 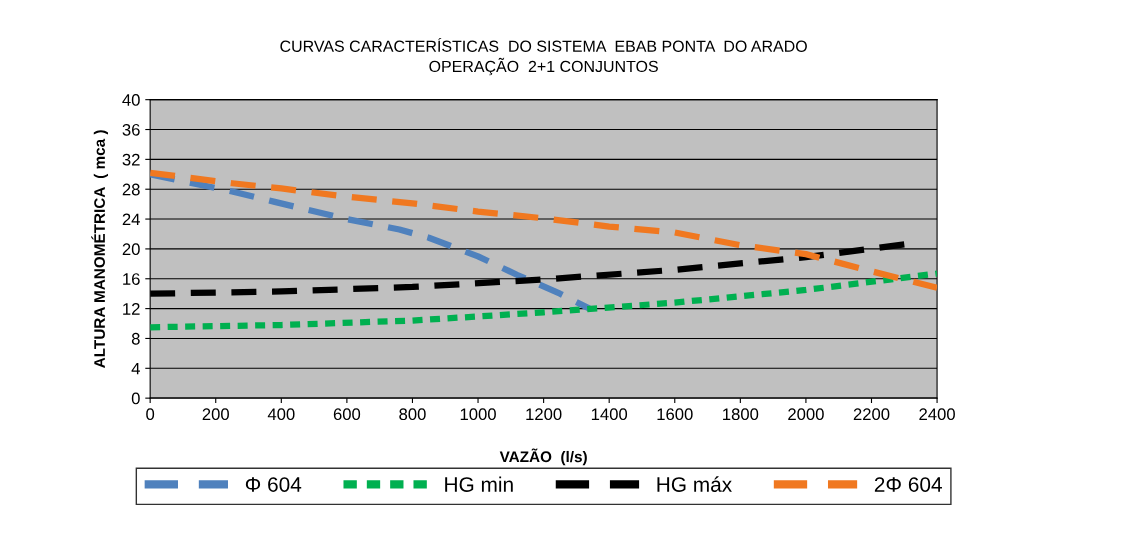 I want to click on x-tick-label: 800, so click(x=412, y=414).